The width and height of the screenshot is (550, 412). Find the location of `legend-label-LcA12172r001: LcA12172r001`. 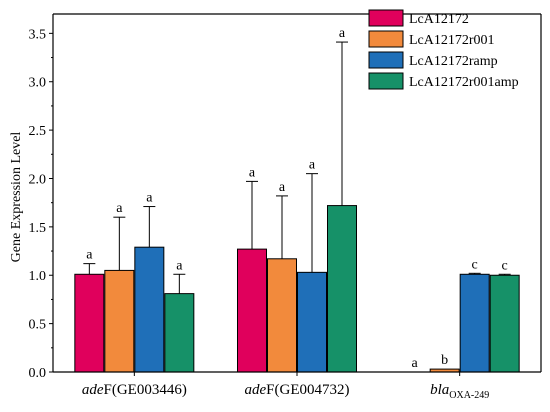

legend-label-LcA12172r001: LcA12172r001 is located at coordinates (452, 40).